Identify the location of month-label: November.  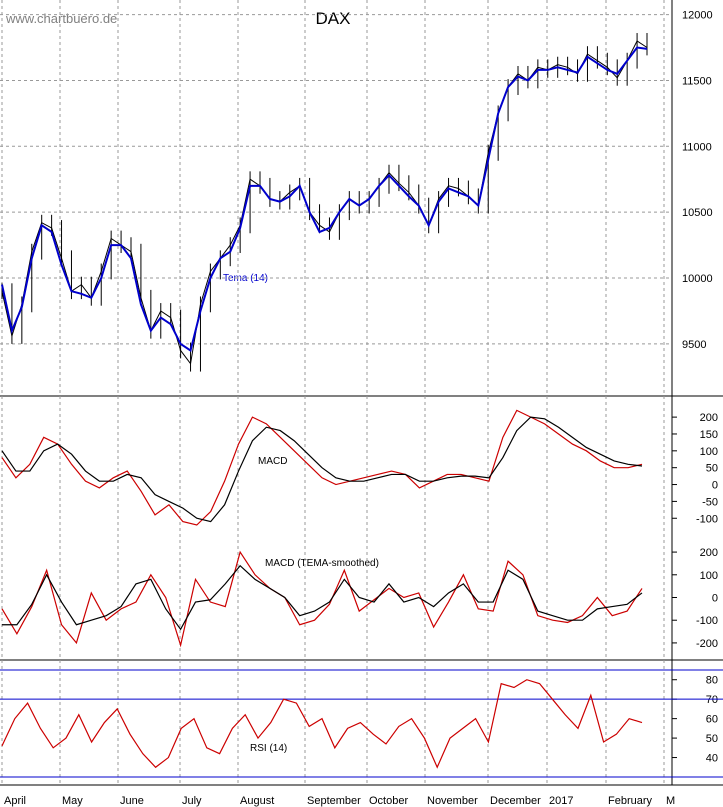
(452, 801).